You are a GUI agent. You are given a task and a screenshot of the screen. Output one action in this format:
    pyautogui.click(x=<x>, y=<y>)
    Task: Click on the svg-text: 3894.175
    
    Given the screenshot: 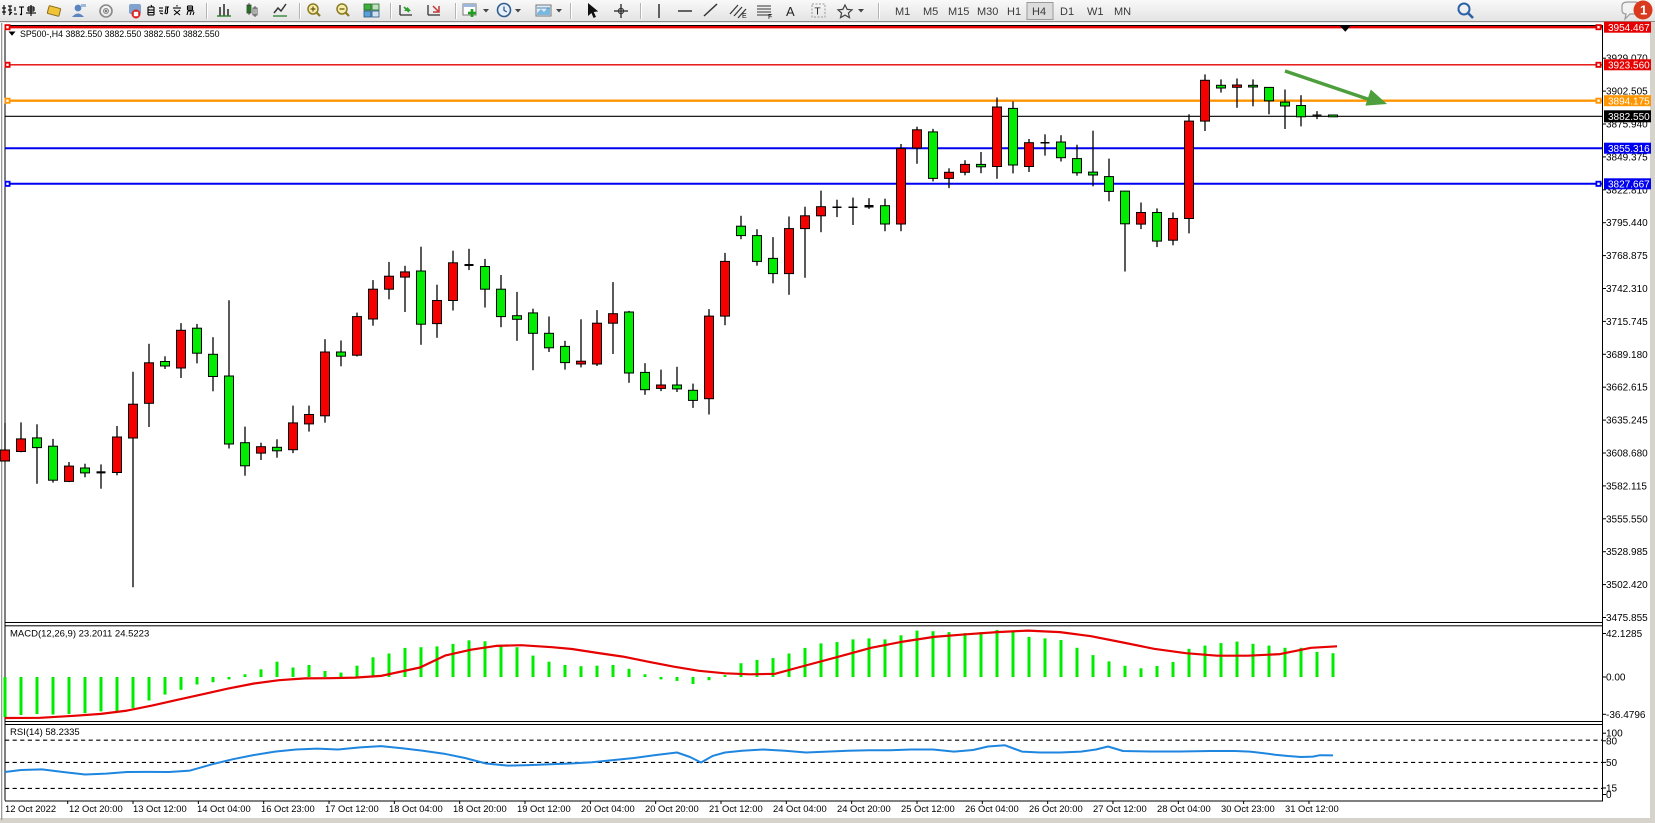 What is the action you would take?
    pyautogui.click(x=1629, y=101)
    